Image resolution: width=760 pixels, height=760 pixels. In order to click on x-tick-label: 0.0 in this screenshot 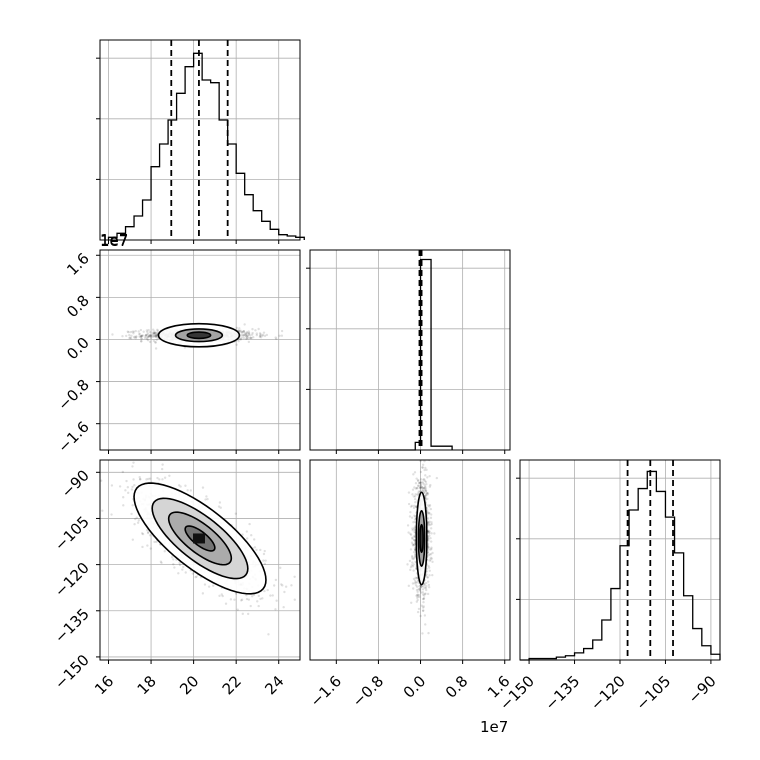, I will do `click(415, 687)`.